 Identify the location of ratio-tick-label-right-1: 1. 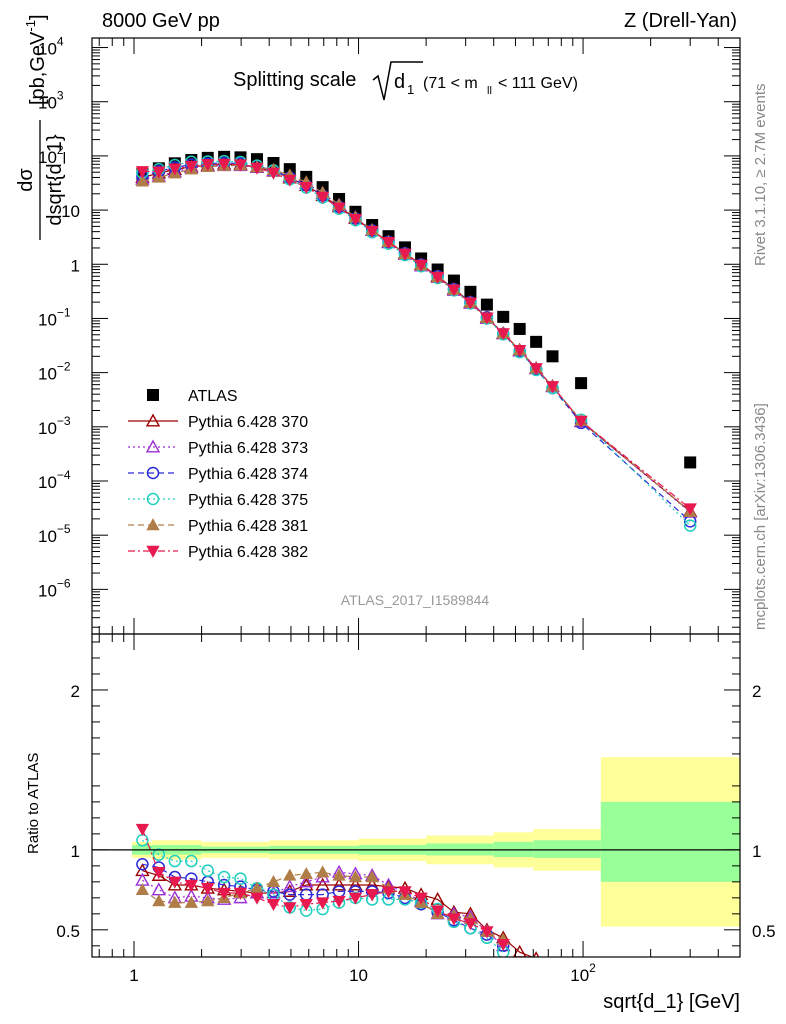
(756, 851).